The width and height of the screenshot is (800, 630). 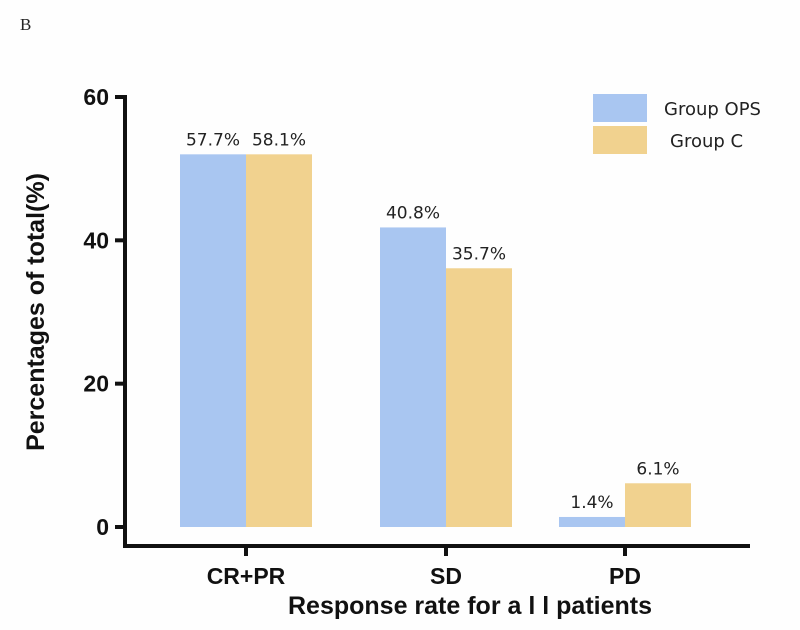 What do you see at coordinates (246, 576) in the screenshot?
I see `category-label: CR+PR` at bounding box center [246, 576].